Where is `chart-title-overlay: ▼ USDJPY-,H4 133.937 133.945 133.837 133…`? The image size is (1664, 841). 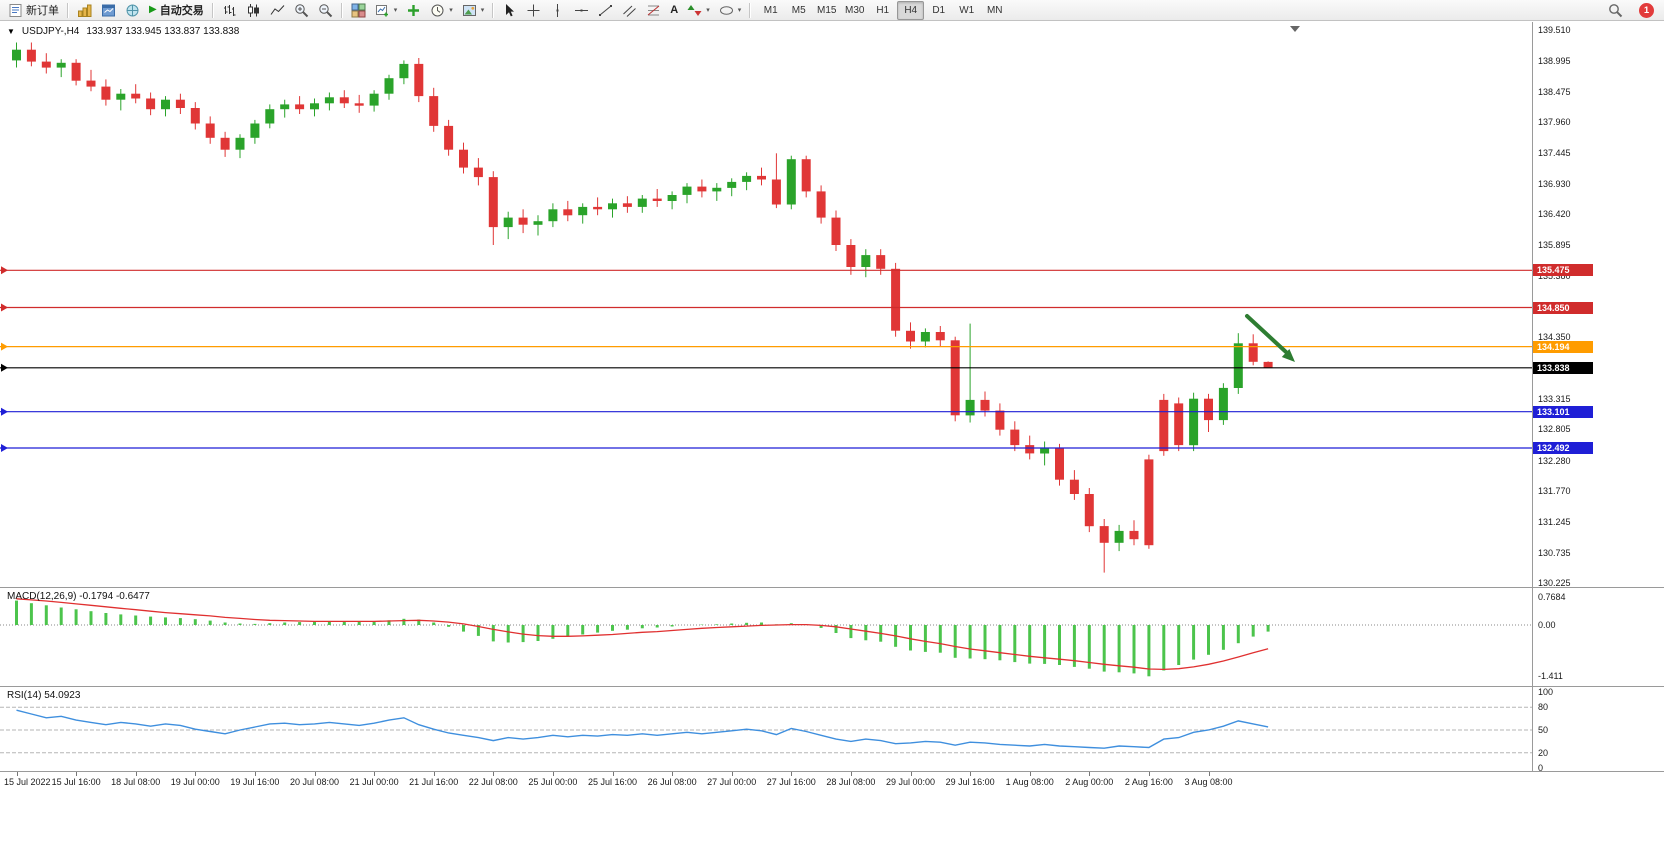 chart-title-overlay: ▼ USDJPY-,H4 133.937 133.945 133.837 133… is located at coordinates (123, 31).